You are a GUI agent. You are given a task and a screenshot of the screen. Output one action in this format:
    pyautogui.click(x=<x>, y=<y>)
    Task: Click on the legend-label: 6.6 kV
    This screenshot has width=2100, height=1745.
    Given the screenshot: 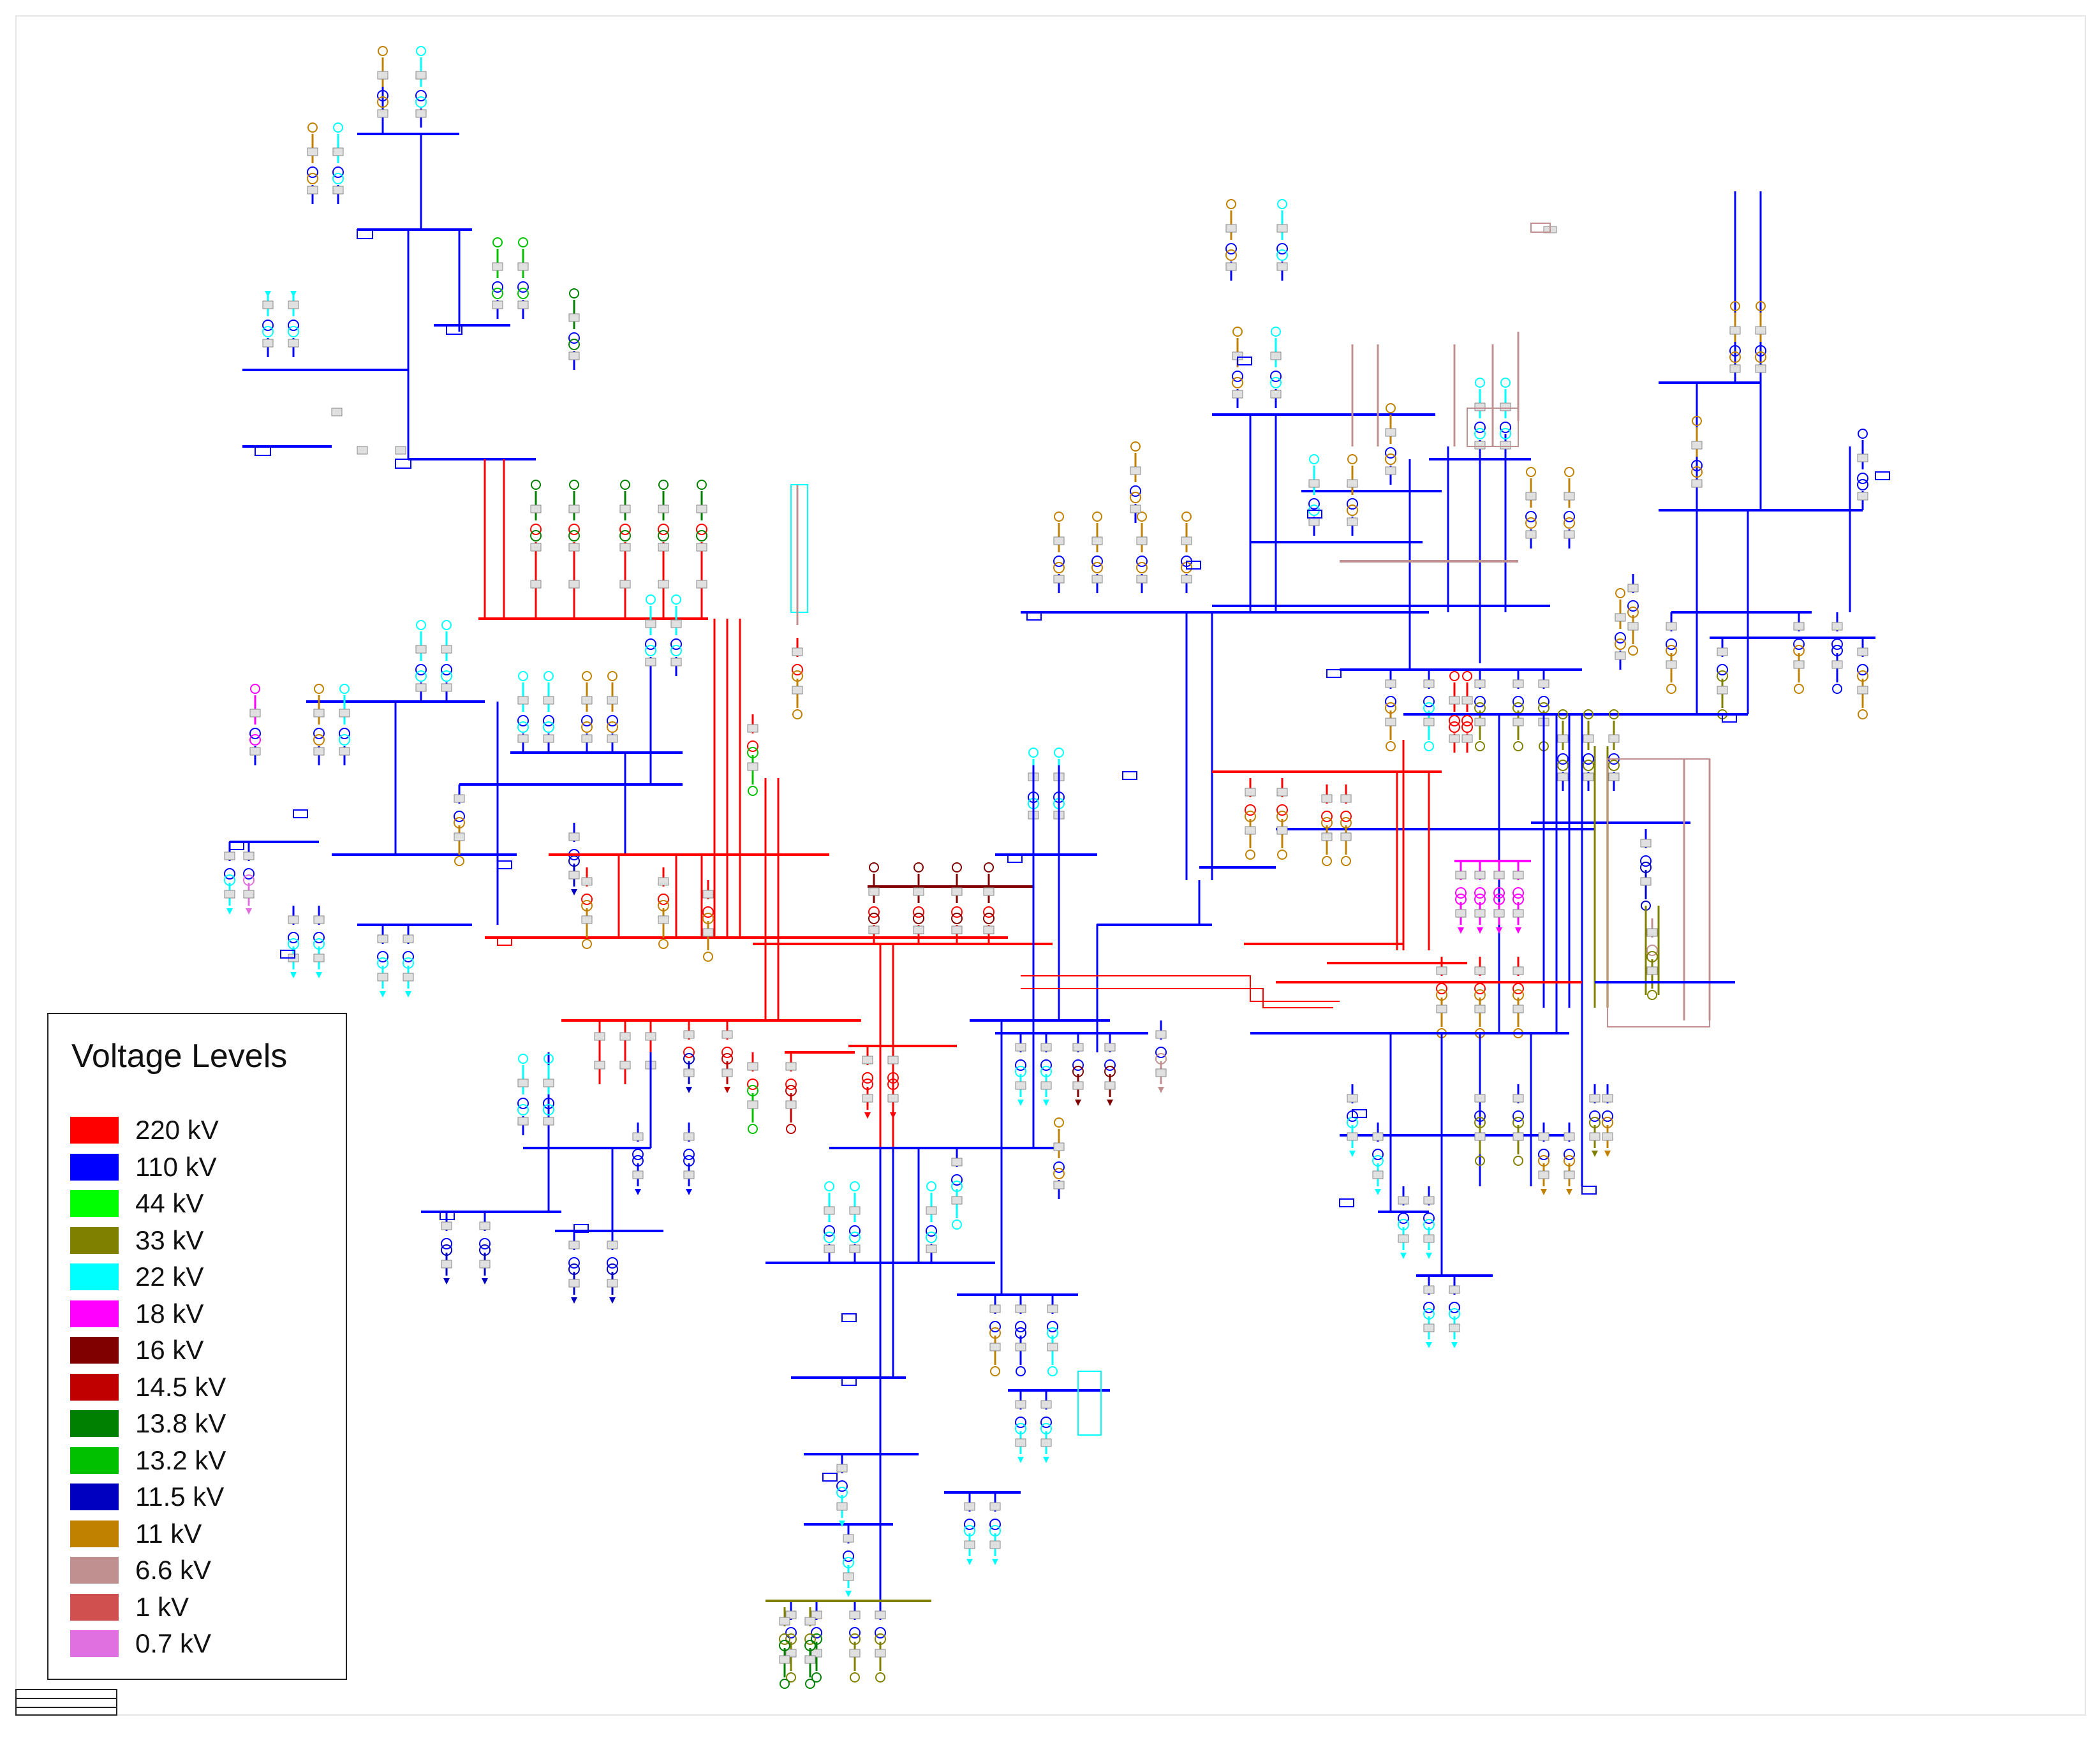 What is the action you would take?
    pyautogui.click(x=174, y=1570)
    